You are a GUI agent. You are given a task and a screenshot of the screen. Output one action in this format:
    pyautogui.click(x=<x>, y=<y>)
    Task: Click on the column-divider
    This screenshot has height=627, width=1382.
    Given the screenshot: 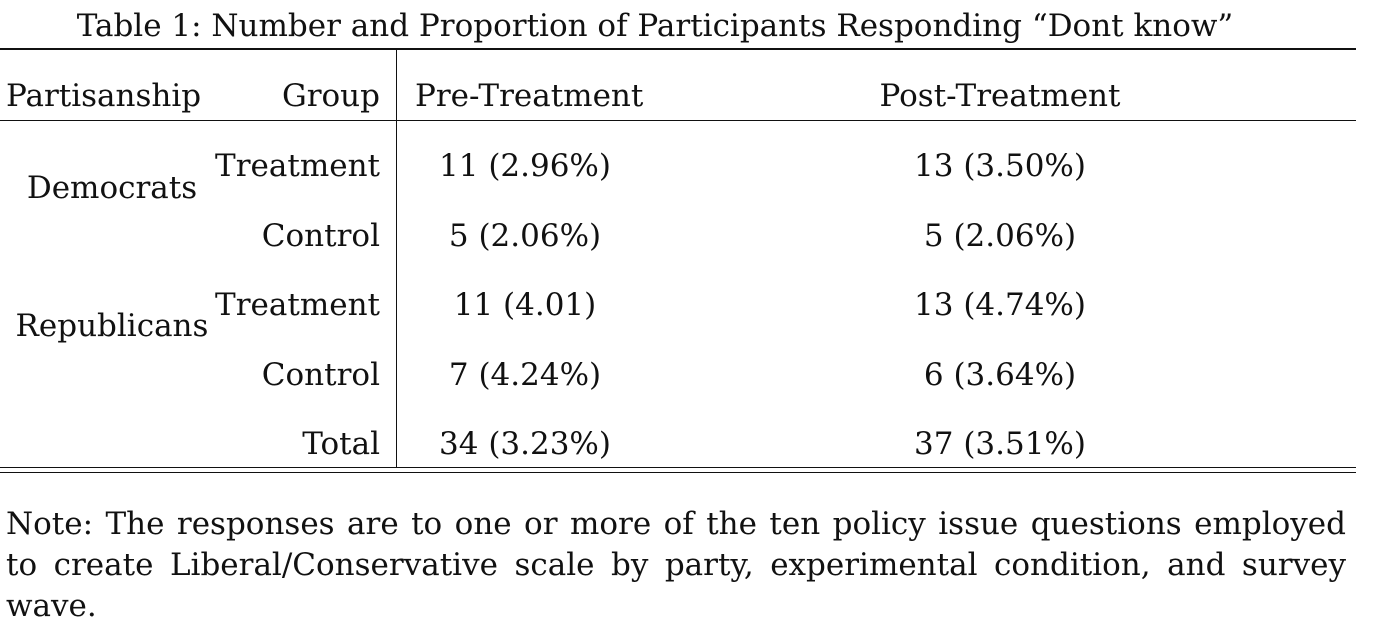 What is the action you would take?
    pyautogui.click(x=396, y=259)
    